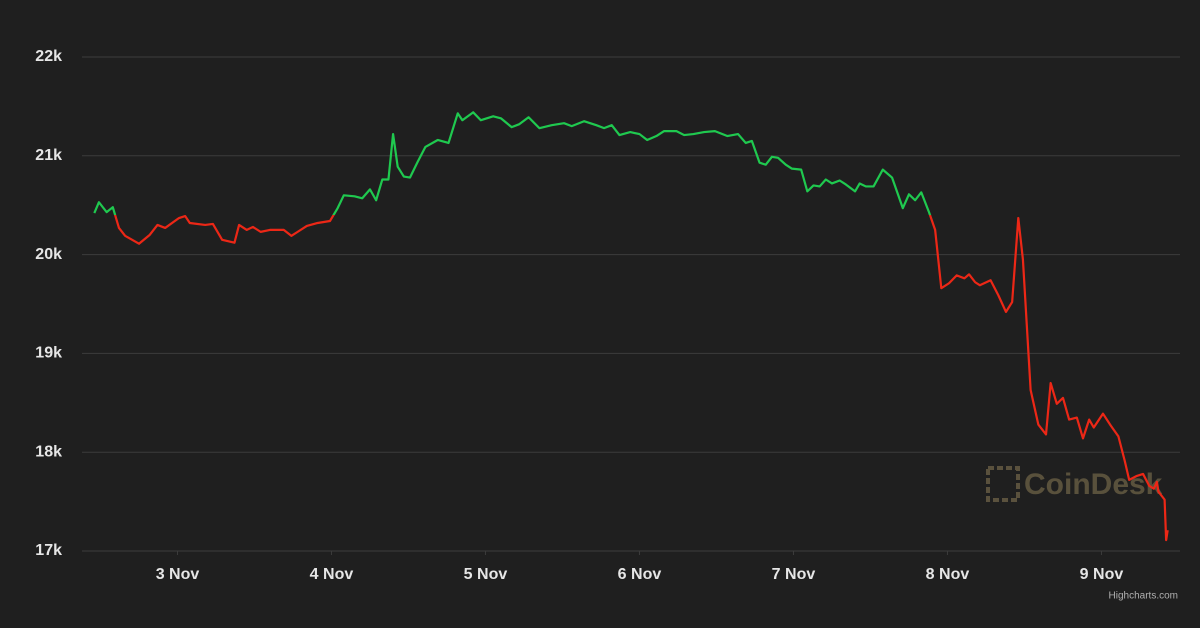 This screenshot has height=628, width=1200. Describe the element at coordinates (1093, 484) in the screenshot. I see `watermark: CoinDesk` at that location.